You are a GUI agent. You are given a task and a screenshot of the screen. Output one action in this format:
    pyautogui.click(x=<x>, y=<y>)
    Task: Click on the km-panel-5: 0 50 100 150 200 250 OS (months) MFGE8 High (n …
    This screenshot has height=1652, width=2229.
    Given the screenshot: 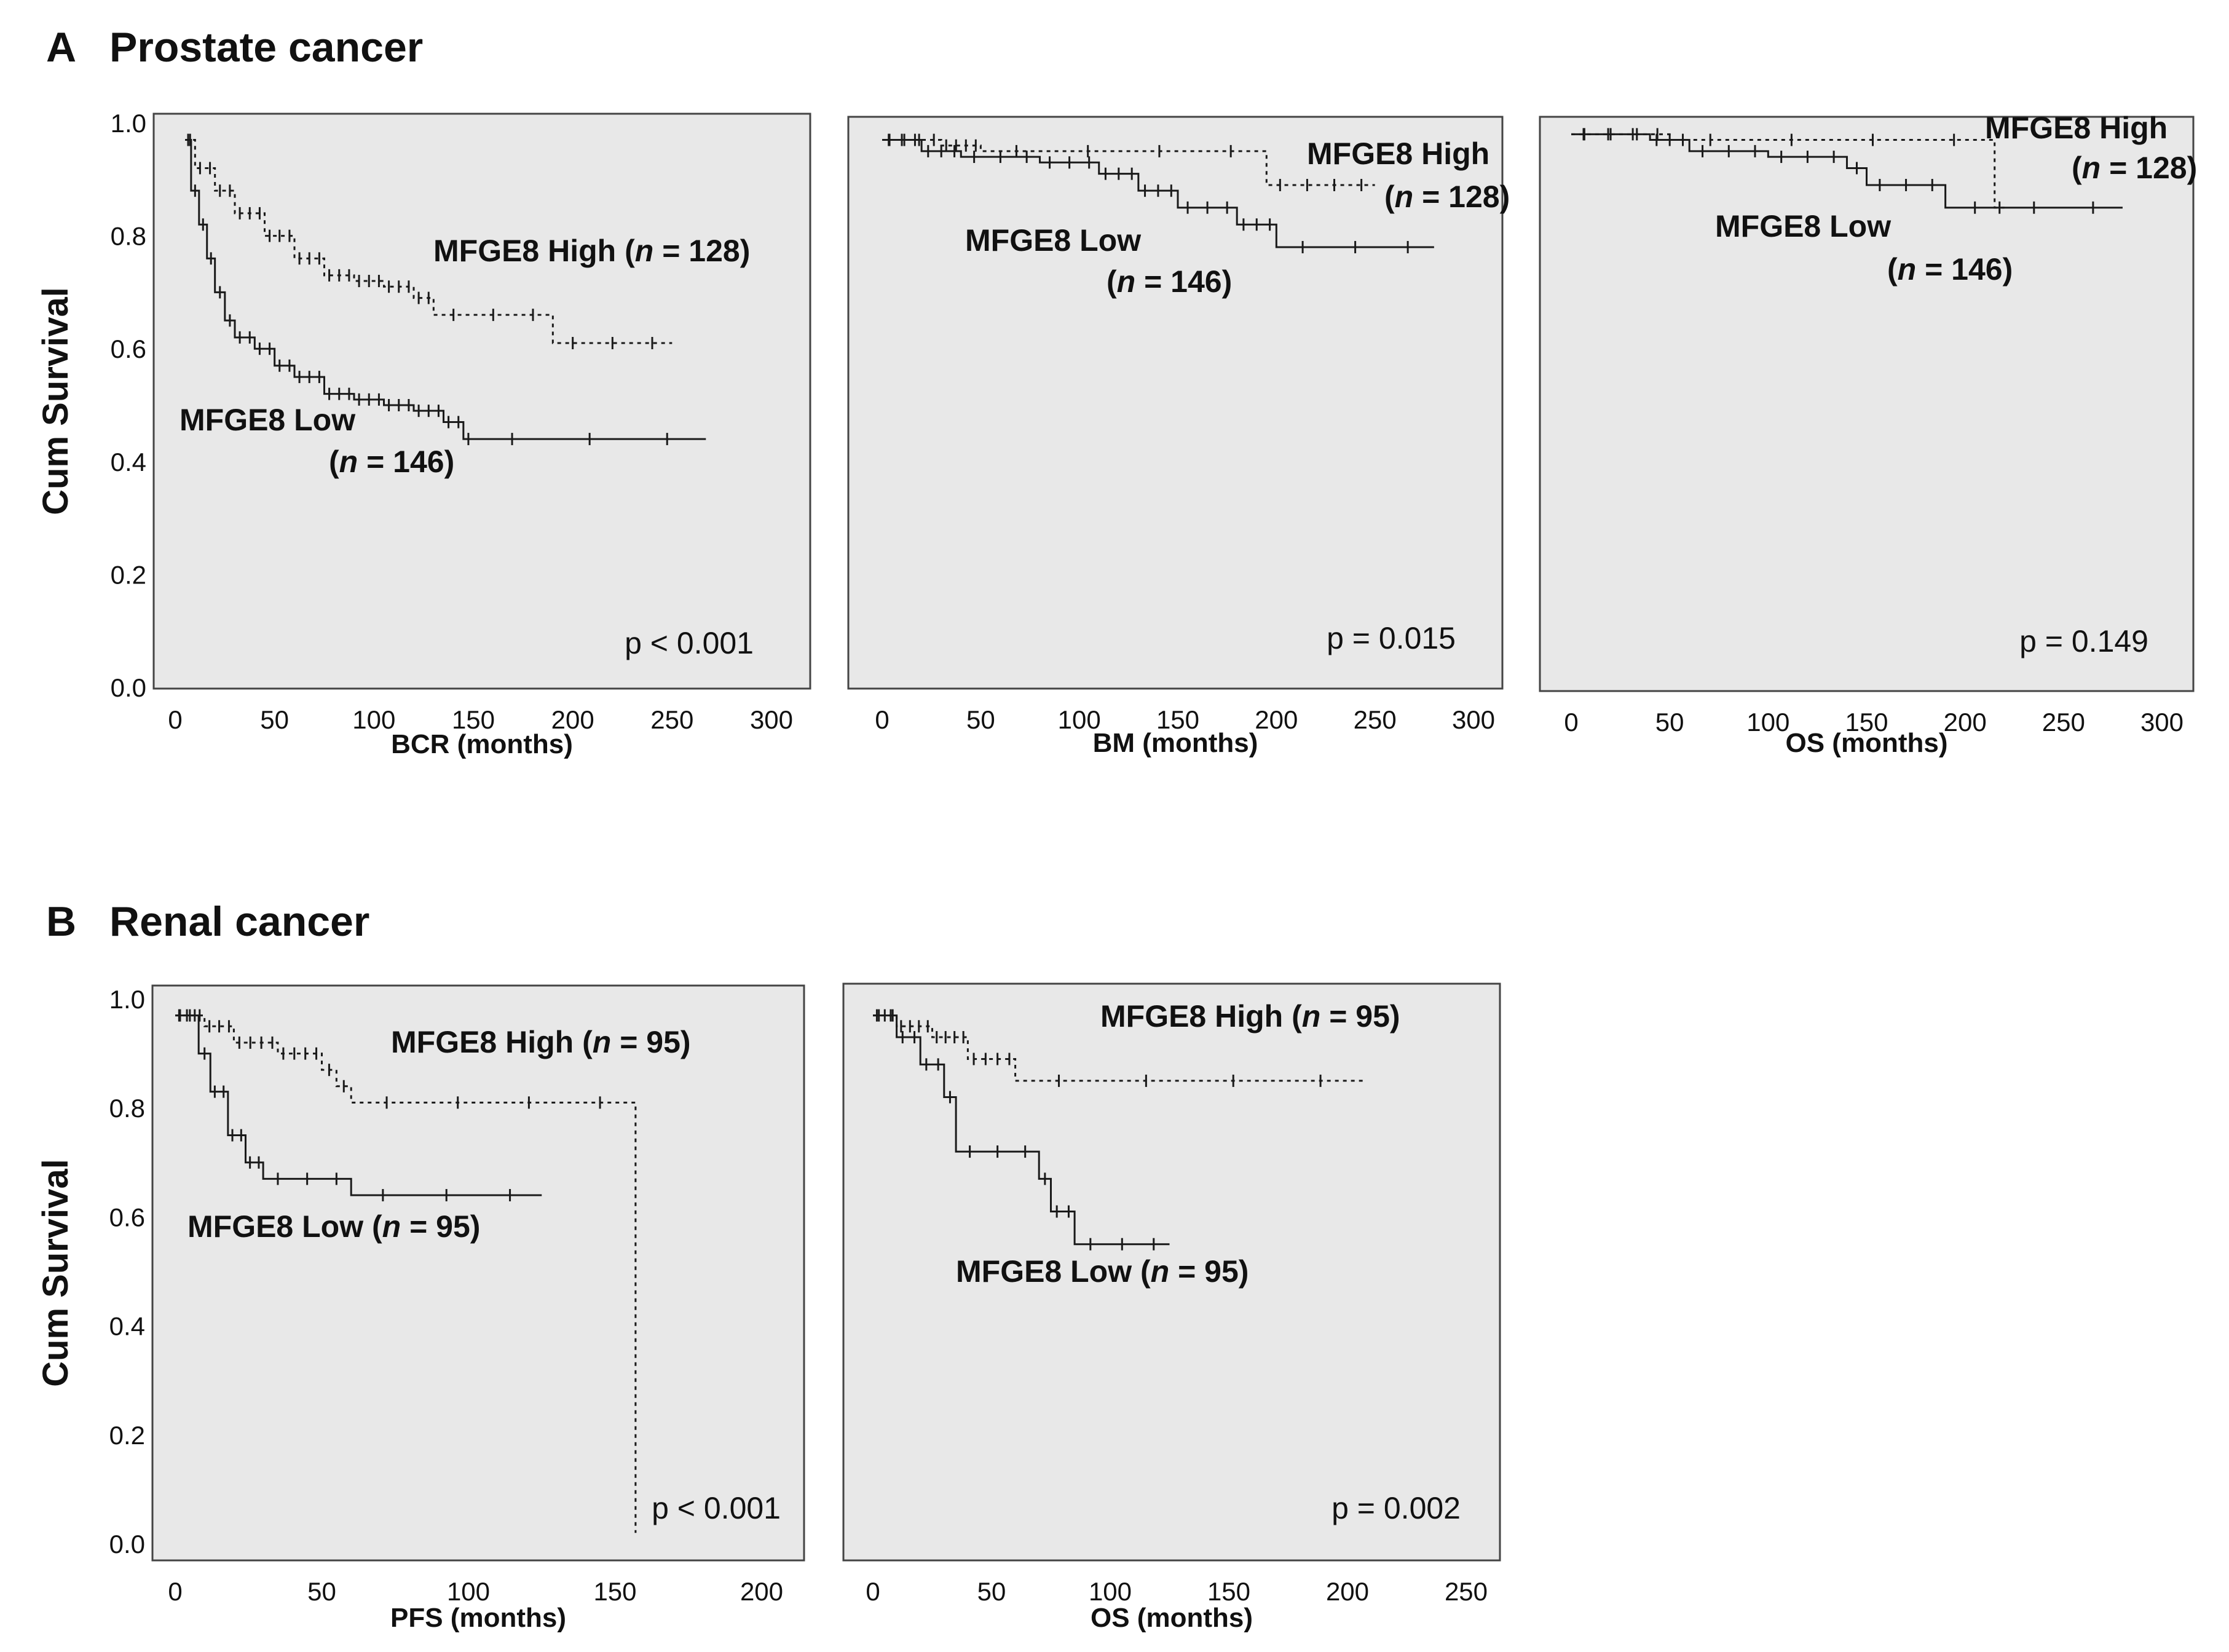 What is the action you would take?
    pyautogui.click(x=1171, y=1307)
    